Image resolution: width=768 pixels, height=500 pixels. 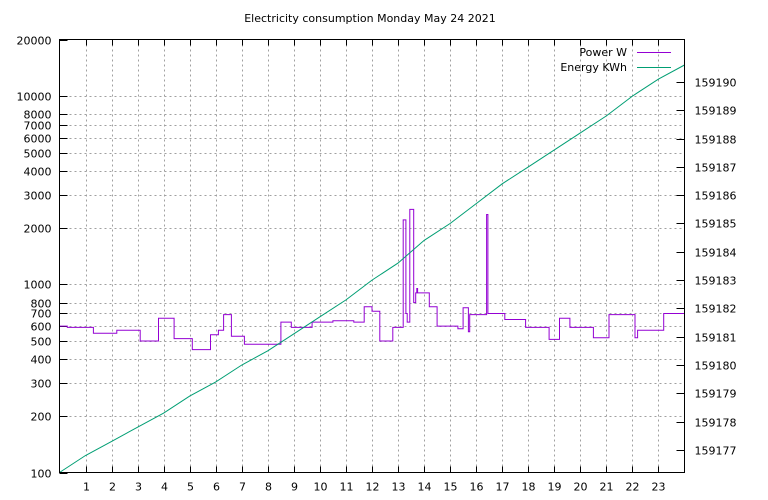 What do you see at coordinates (716, 281) in the screenshot?
I see `y-tick-label-right: 159183` at bounding box center [716, 281].